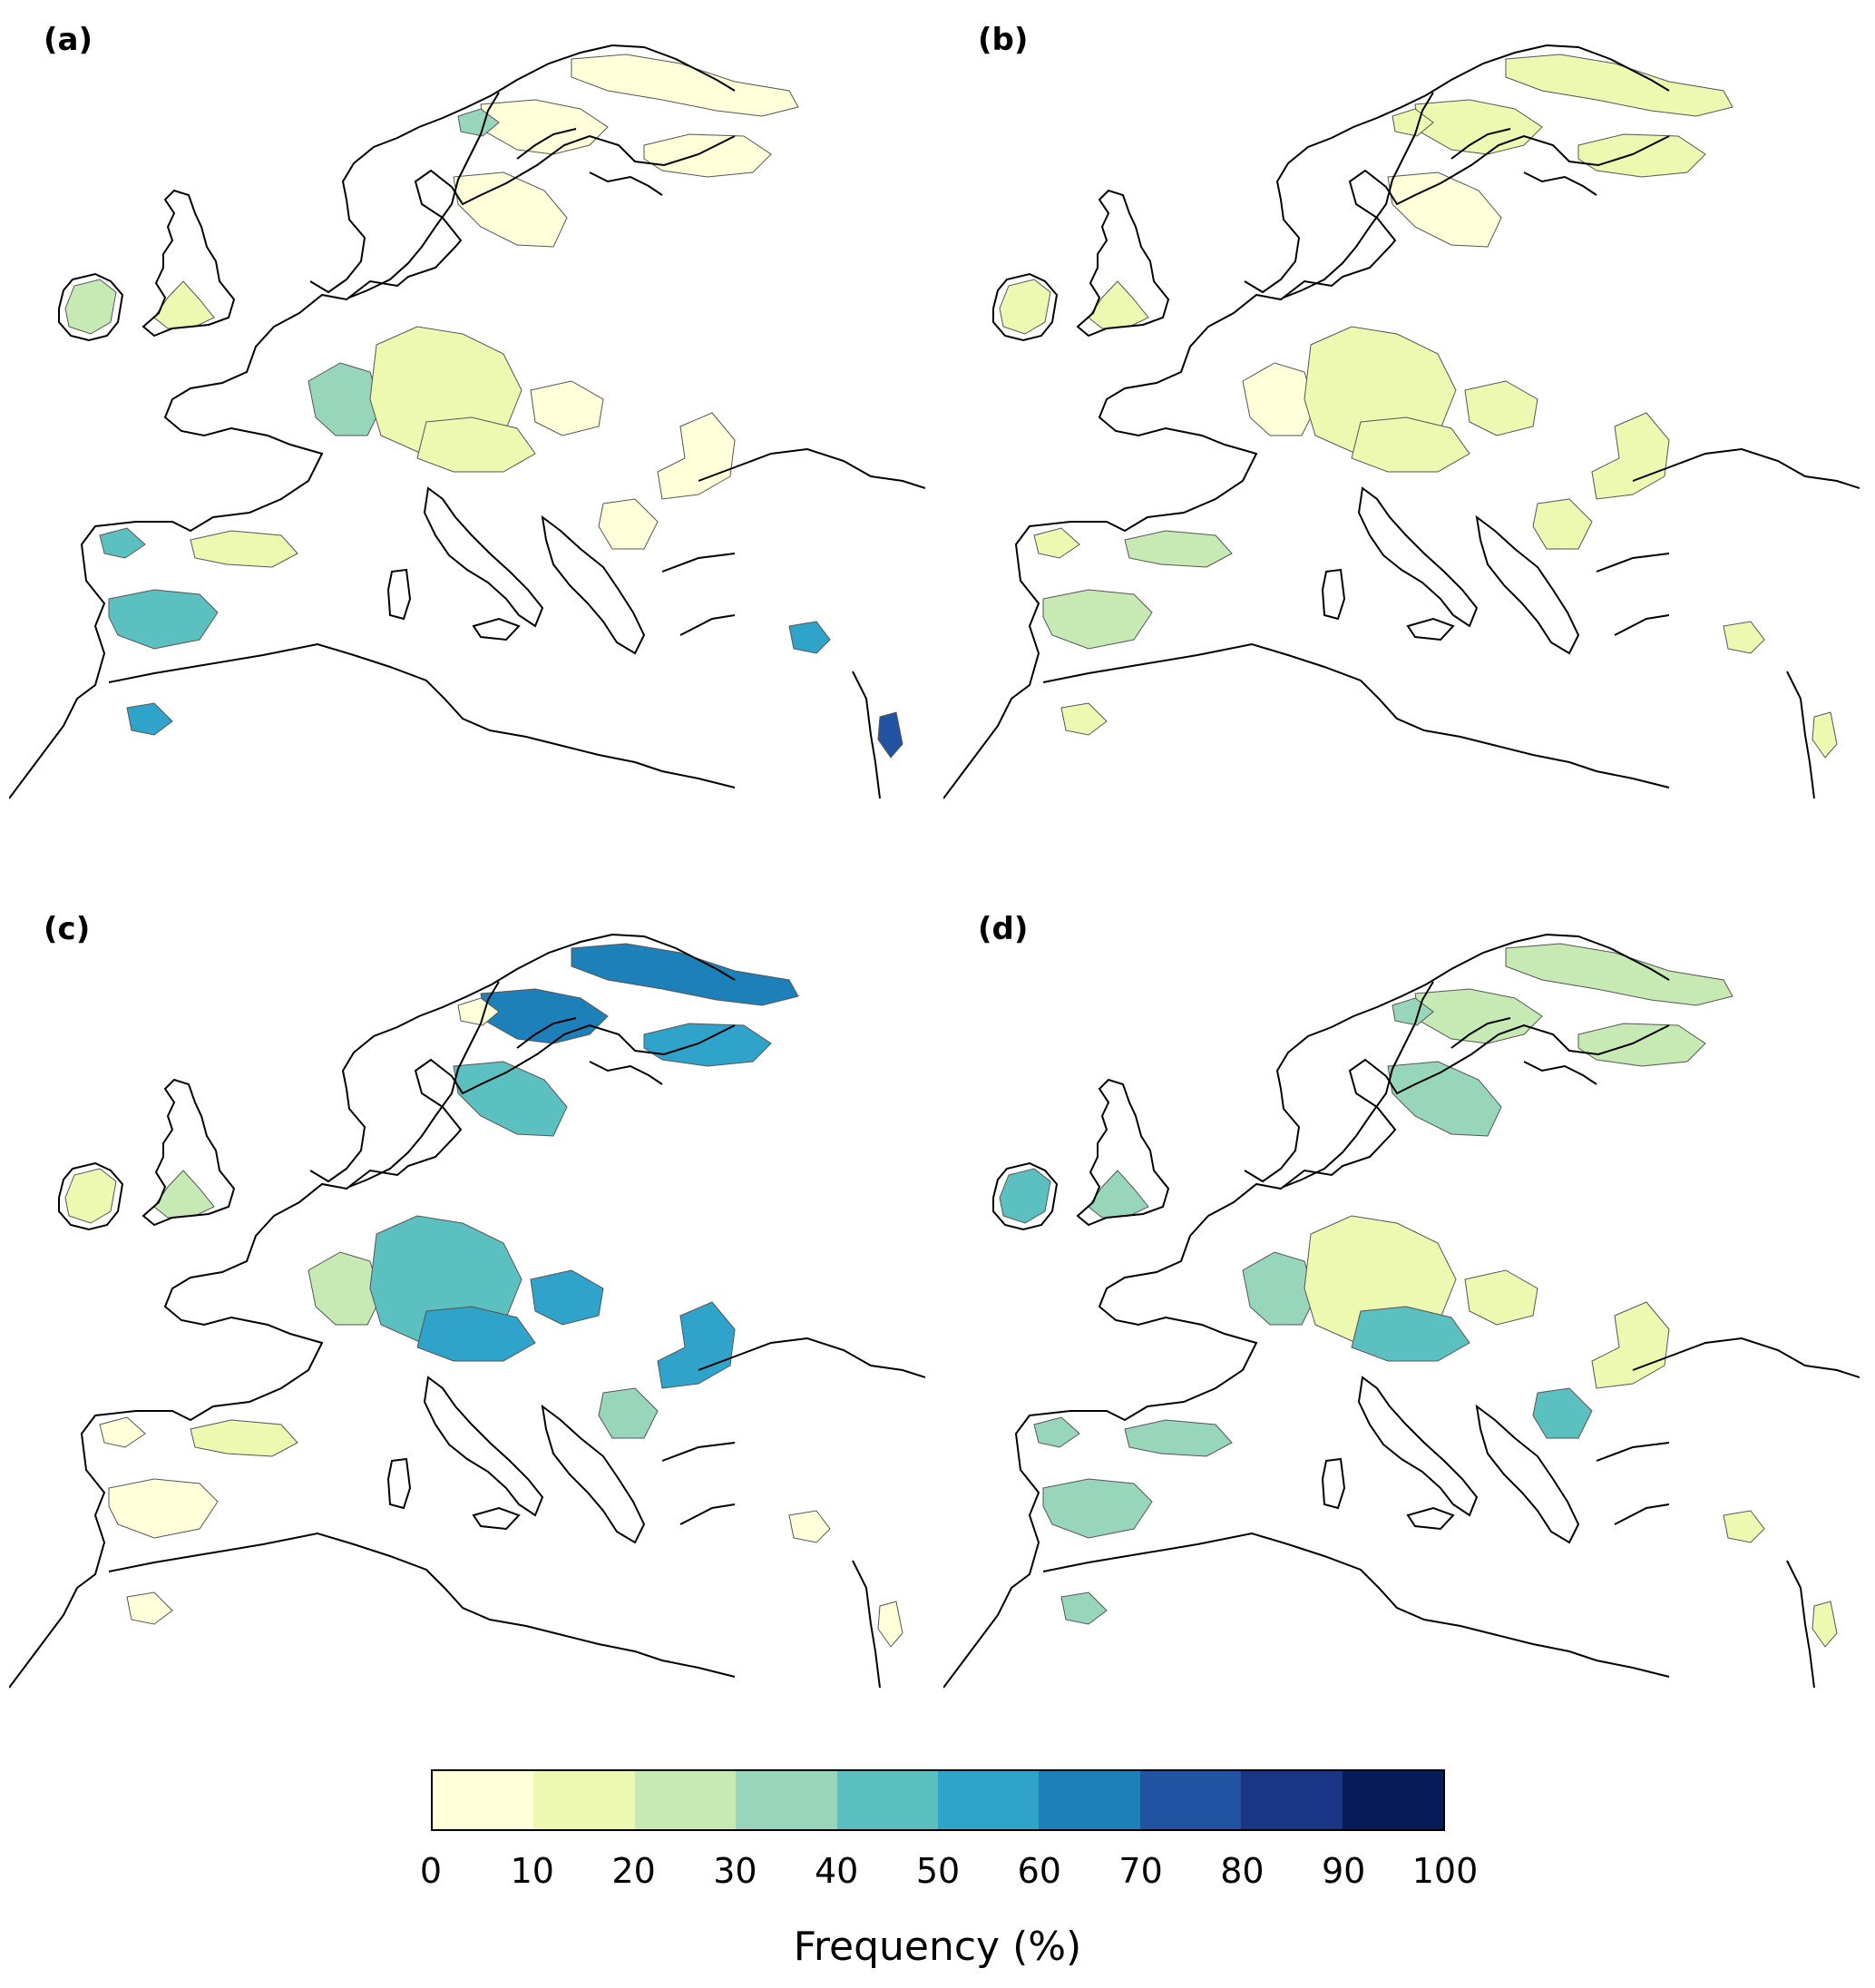 The height and width of the screenshot is (1988, 1875). Describe the element at coordinates (69, 40) in the screenshot. I see `panel-label-a: (a)` at that location.